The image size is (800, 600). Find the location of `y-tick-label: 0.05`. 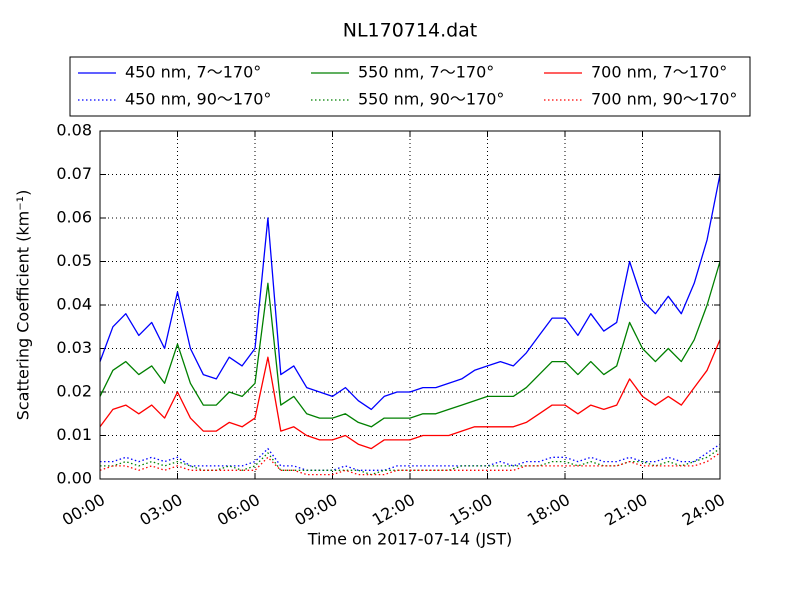

y-tick-label: 0.05 is located at coordinates (74, 260).